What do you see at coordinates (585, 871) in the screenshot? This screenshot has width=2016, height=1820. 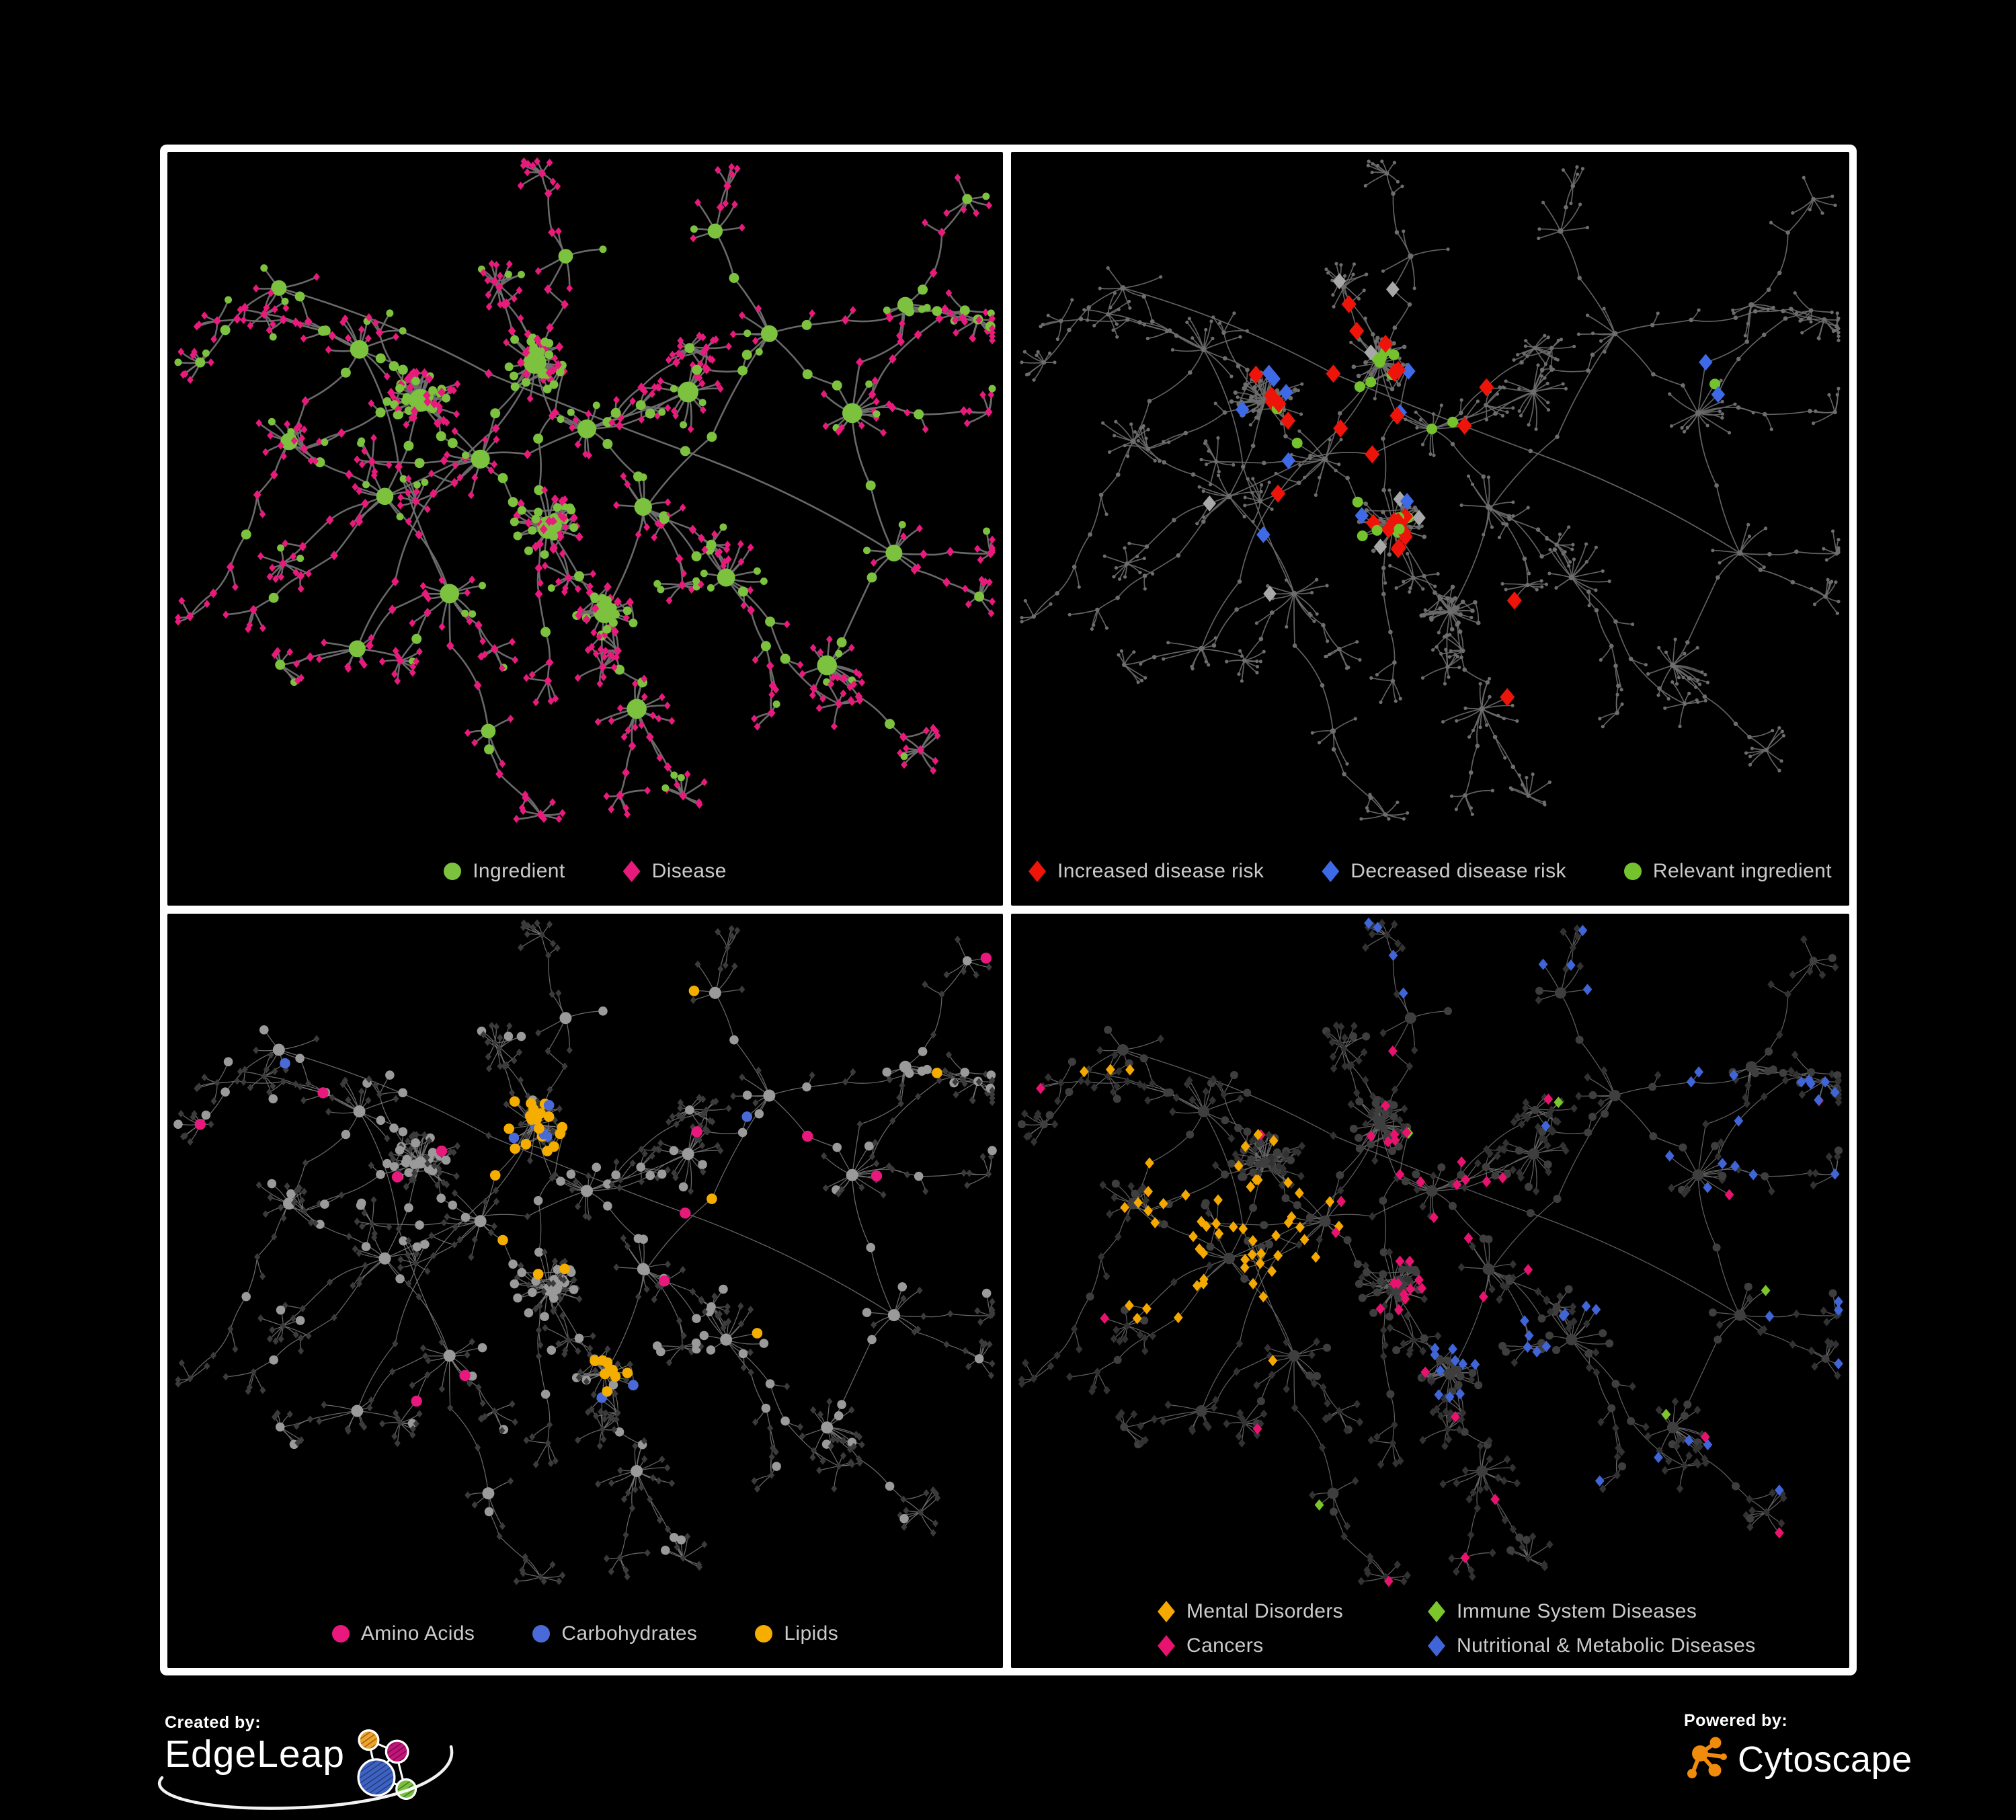 I see `legend-ingredient-disease: Ingredient Disease` at bounding box center [585, 871].